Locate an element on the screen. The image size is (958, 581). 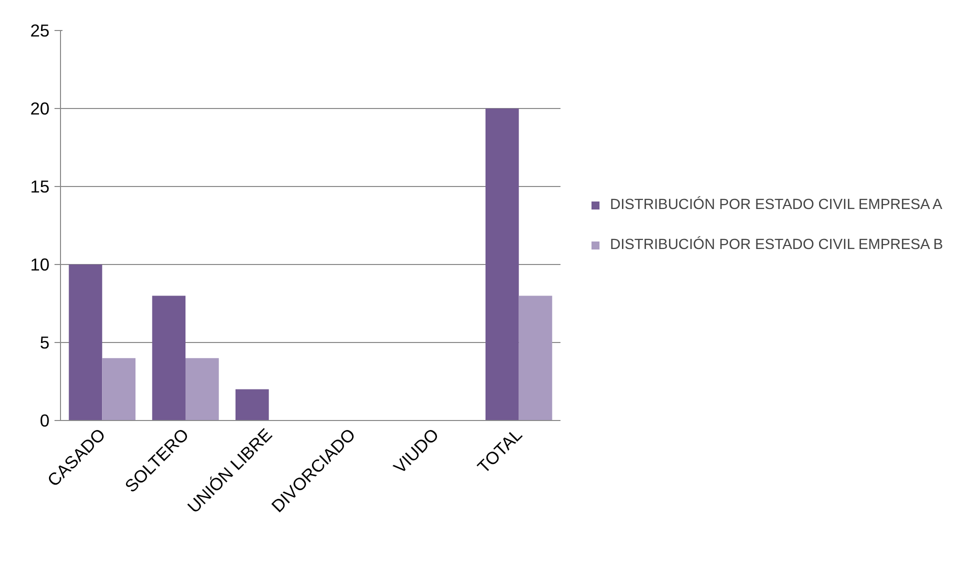
y-tick-label: 10 is located at coordinates (40, 264).